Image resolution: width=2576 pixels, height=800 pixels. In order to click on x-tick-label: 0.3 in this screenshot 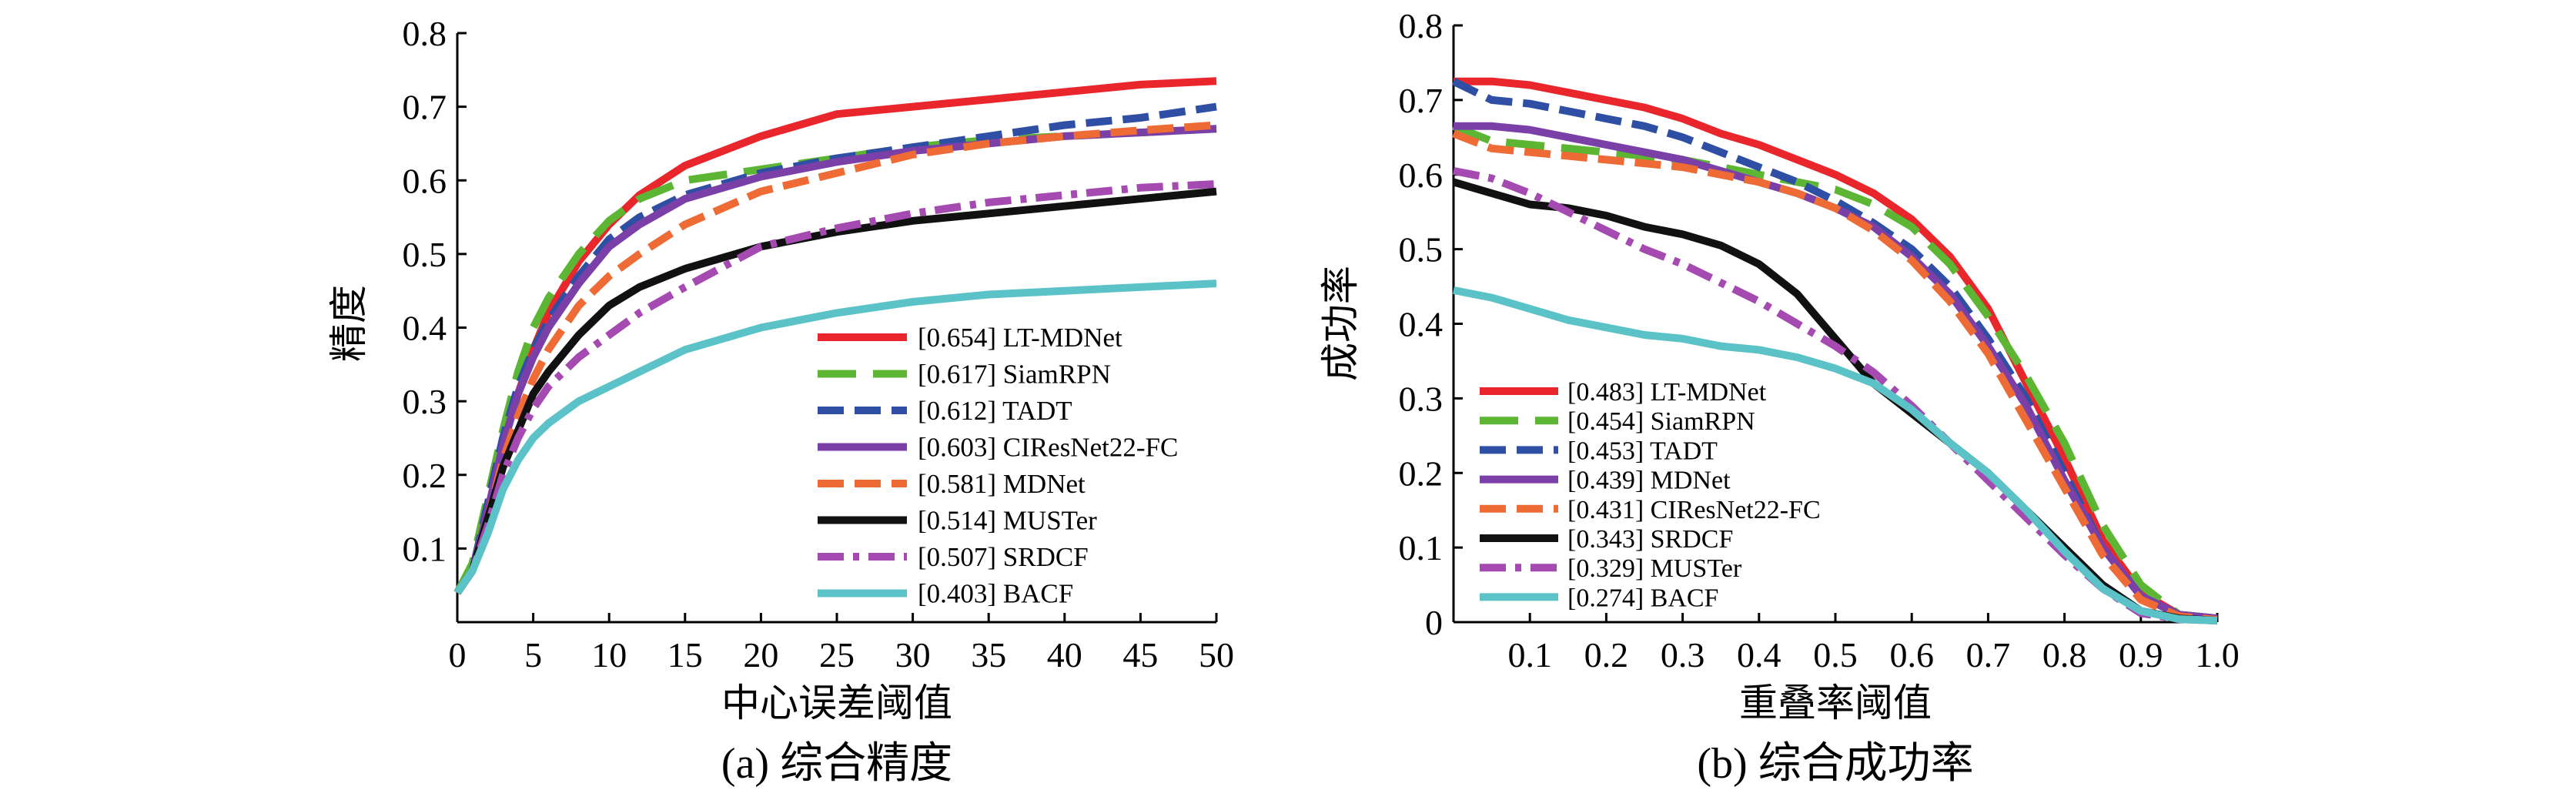, I will do `click(1683, 654)`.